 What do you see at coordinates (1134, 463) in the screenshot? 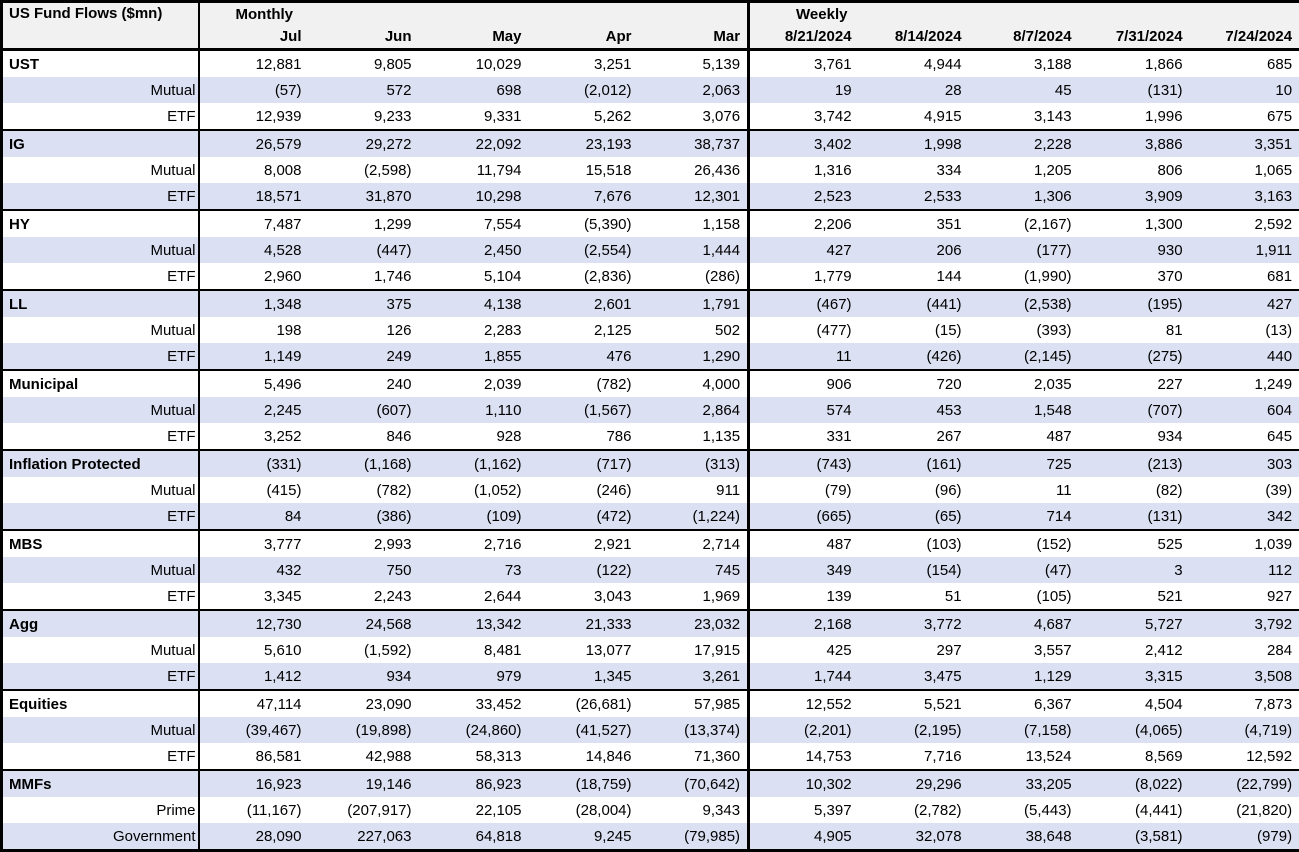
I see `value-cell: (213)` at bounding box center [1134, 463].